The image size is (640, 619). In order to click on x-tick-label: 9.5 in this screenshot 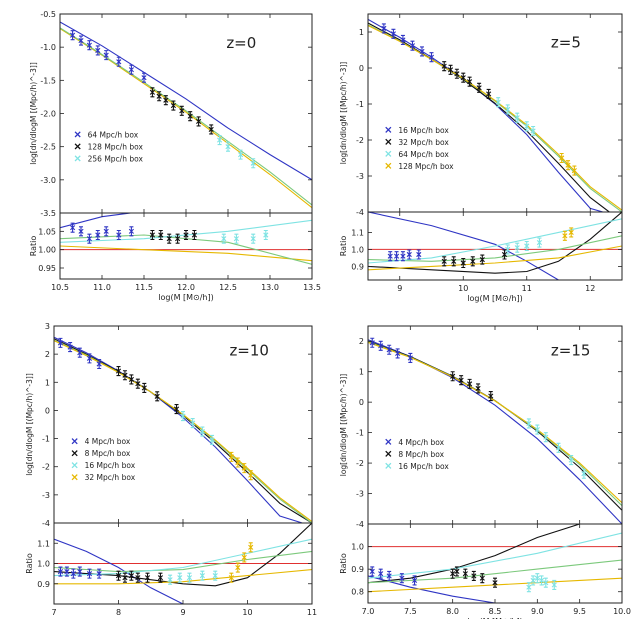, I will do `click(579, 611)`.